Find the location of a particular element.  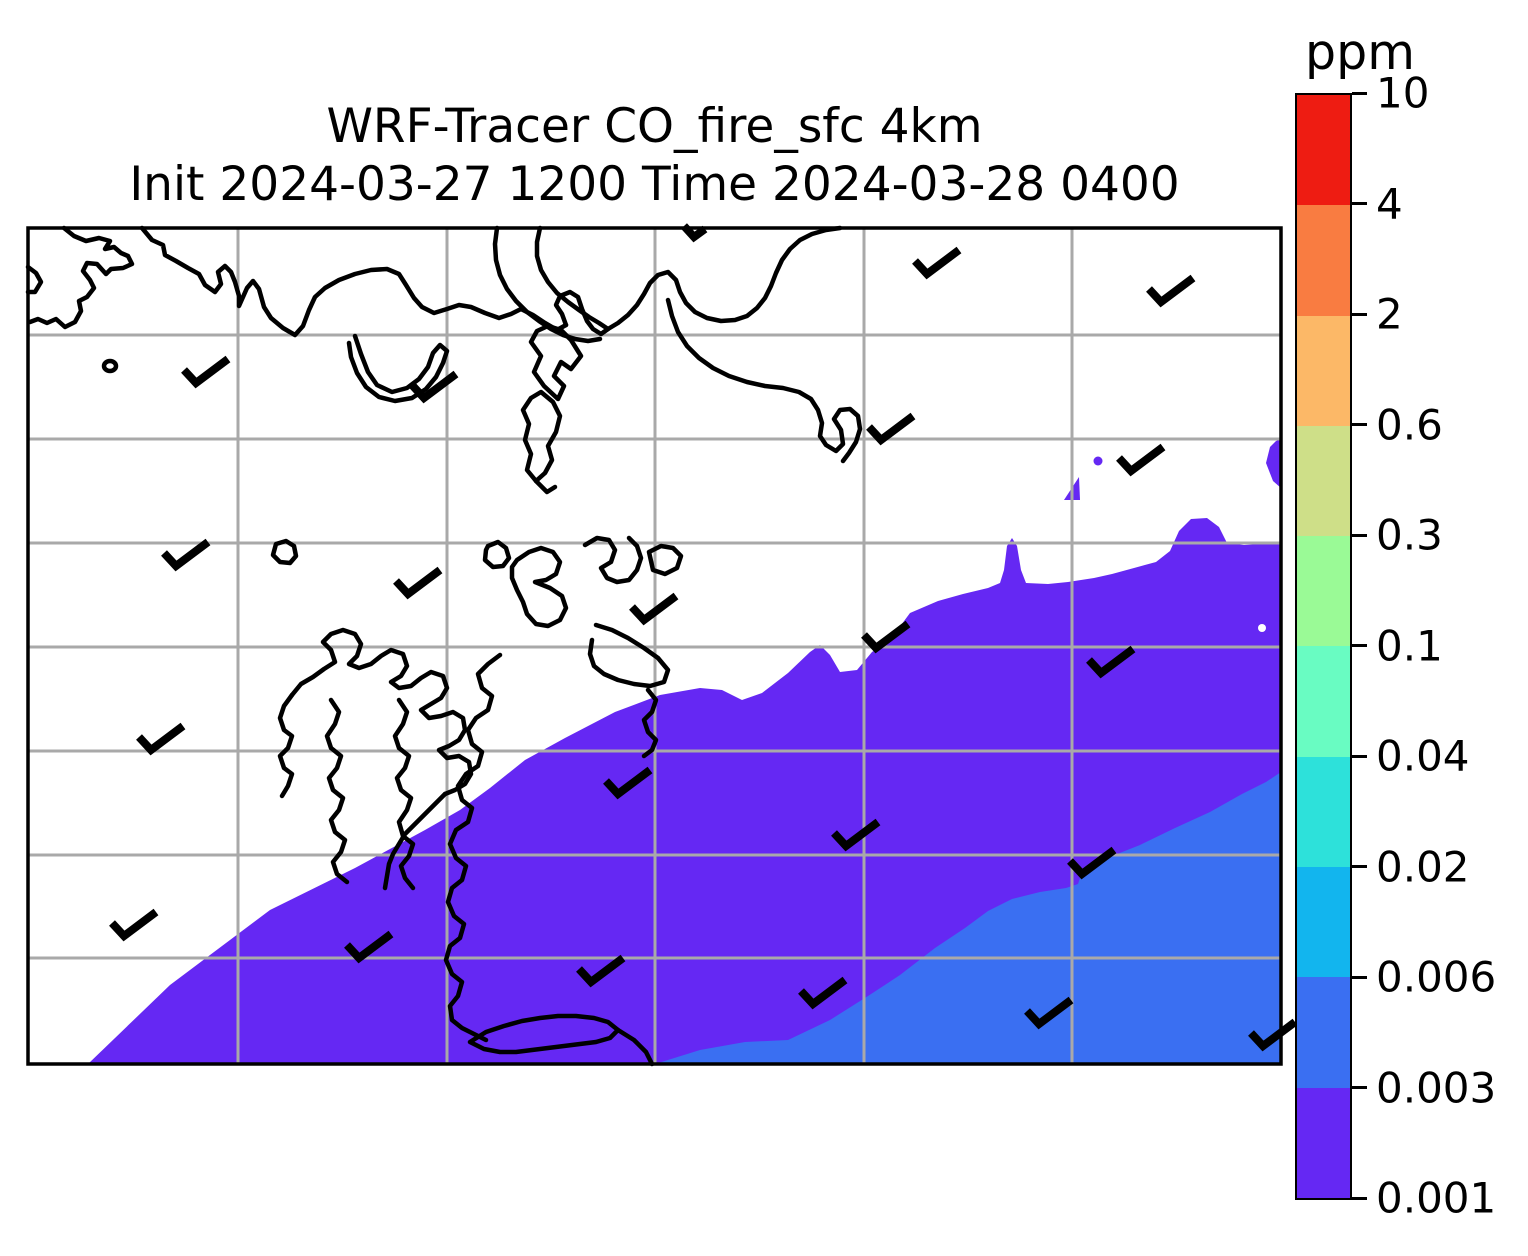

colorbar-tick-label: 0.6 is located at coordinates (1409, 424).